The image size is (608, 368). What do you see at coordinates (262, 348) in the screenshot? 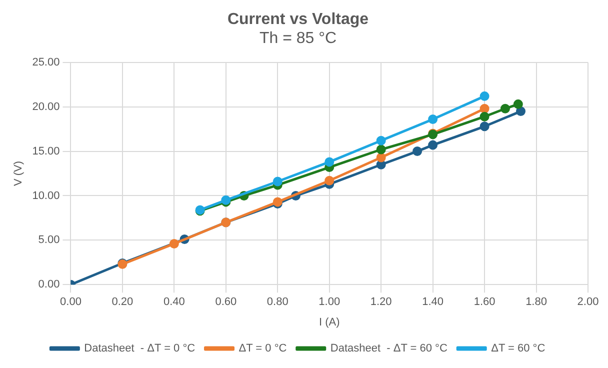
I see `legend-label: ΔT = 0 °C` at bounding box center [262, 348].